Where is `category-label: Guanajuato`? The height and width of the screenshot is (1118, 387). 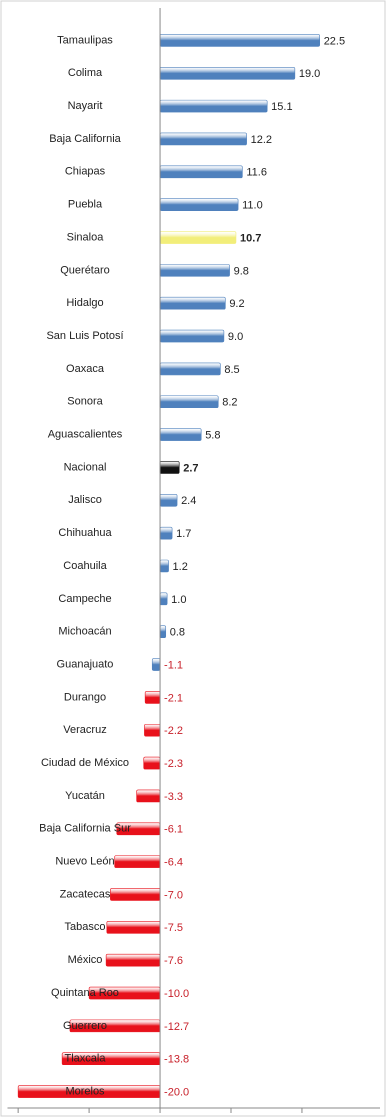 category-label: Guanajuato is located at coordinates (85, 664).